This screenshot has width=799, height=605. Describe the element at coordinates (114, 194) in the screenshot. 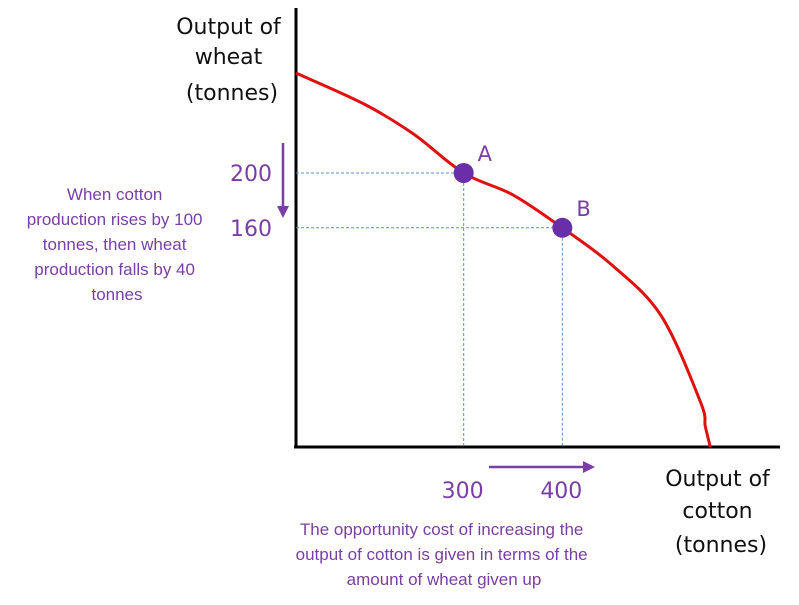

I see `left-annotation-line-1: When cotton` at that location.